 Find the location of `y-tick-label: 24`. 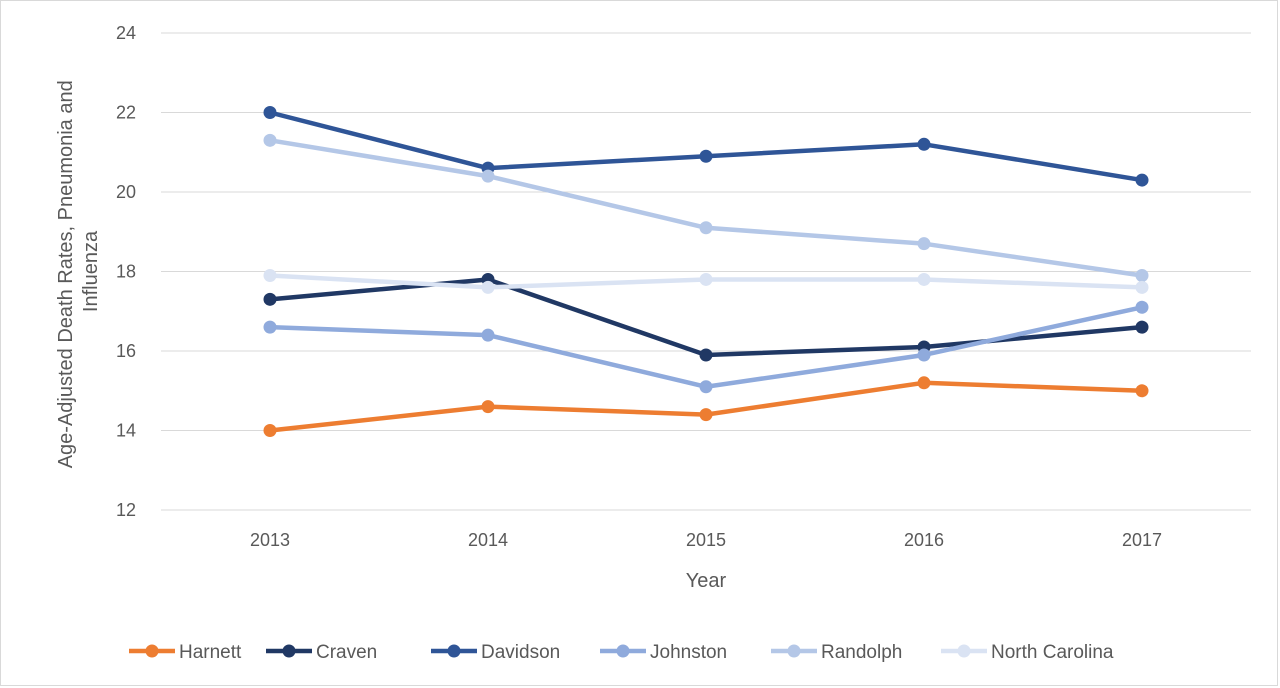

y-tick-label: 24 is located at coordinates (126, 33).